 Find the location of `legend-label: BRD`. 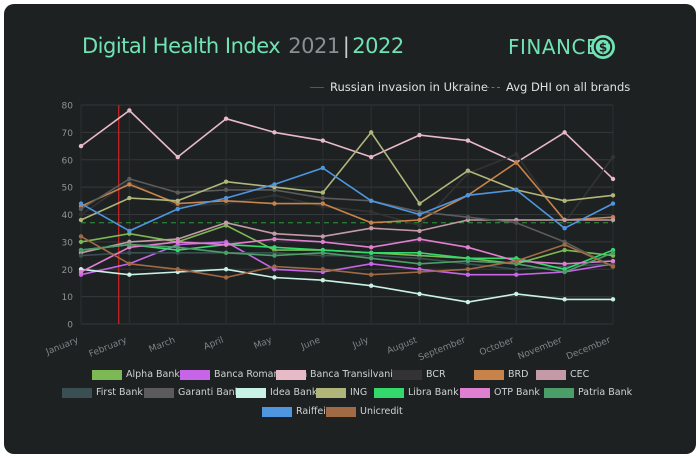

legend-label: BRD is located at coordinates (518, 374).